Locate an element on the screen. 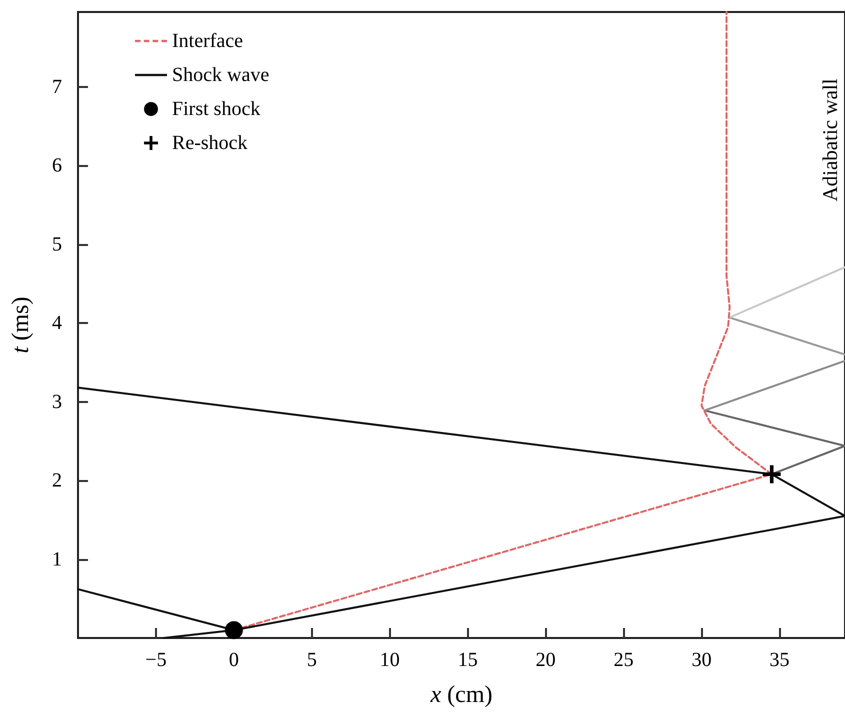 Image resolution: width=845 pixels, height=713 pixels. y-tick-label: 7 is located at coordinates (57, 87).